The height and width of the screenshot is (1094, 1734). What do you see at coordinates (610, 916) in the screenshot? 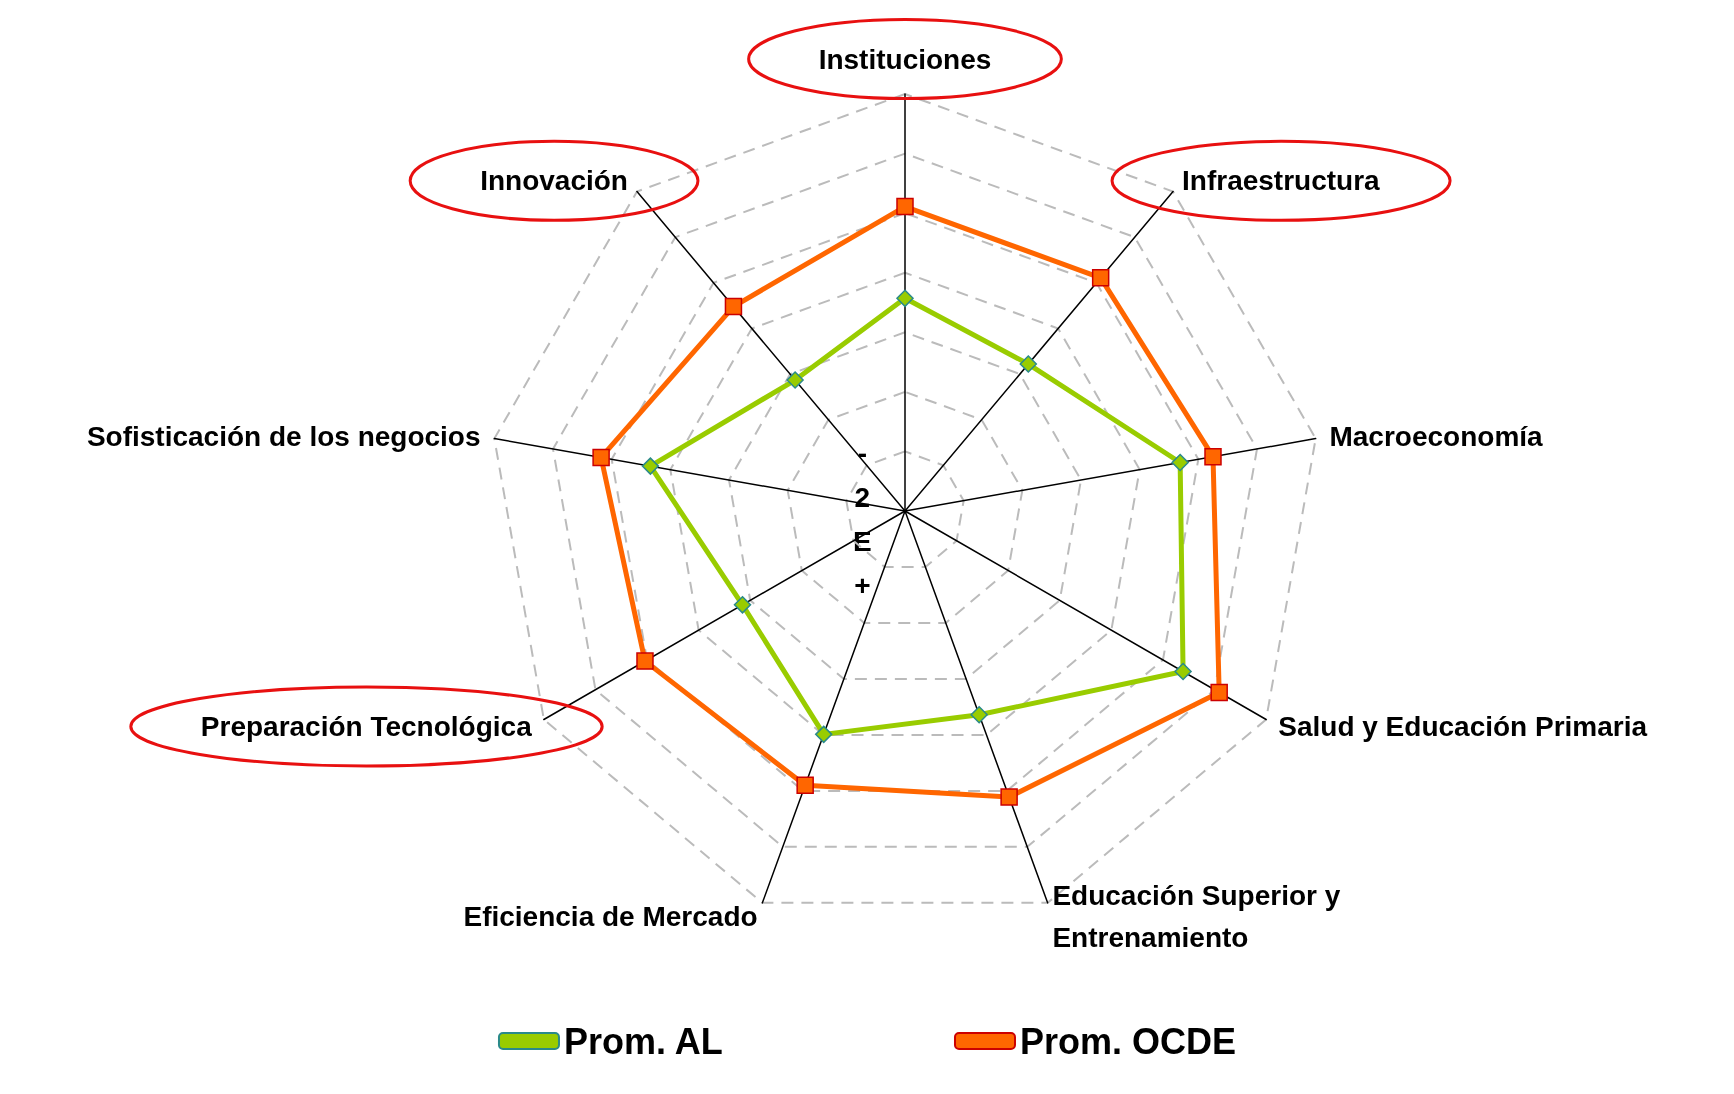
I see `spoke-label: Eficiencia de Mercado` at bounding box center [610, 916].